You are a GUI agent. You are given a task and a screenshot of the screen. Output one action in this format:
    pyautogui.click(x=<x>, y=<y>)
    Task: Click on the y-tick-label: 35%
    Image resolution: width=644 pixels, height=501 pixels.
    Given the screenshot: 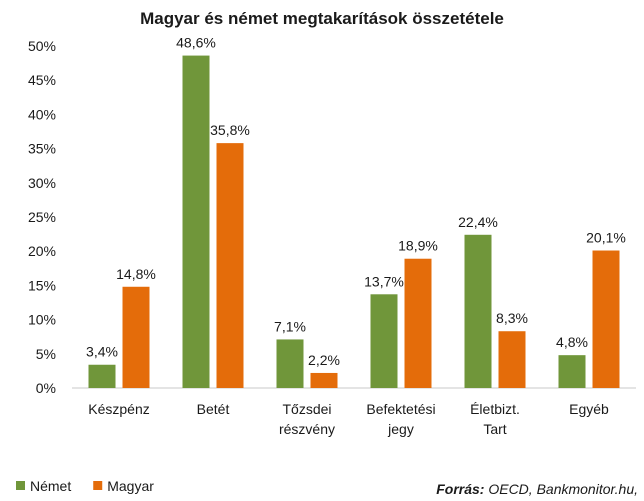 What is the action you would take?
    pyautogui.click(x=42, y=149)
    